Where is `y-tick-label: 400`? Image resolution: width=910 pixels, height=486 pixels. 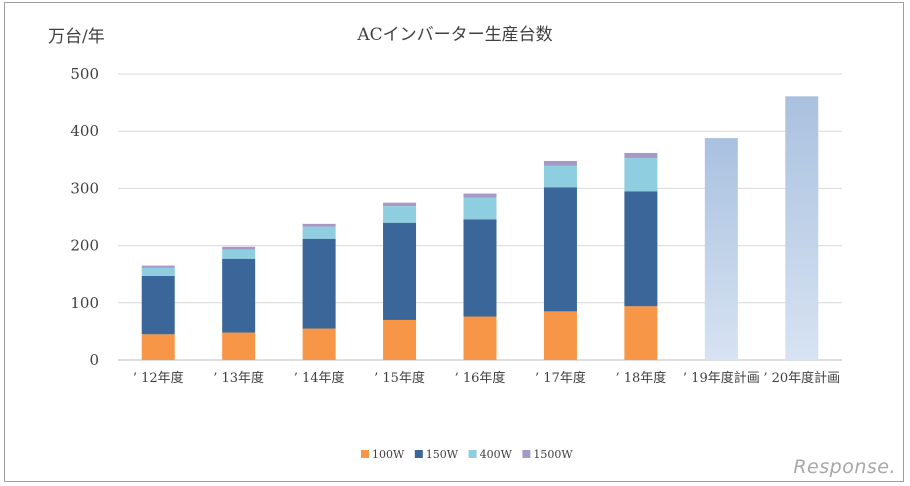 y-tick-label: 400 is located at coordinates (84, 131).